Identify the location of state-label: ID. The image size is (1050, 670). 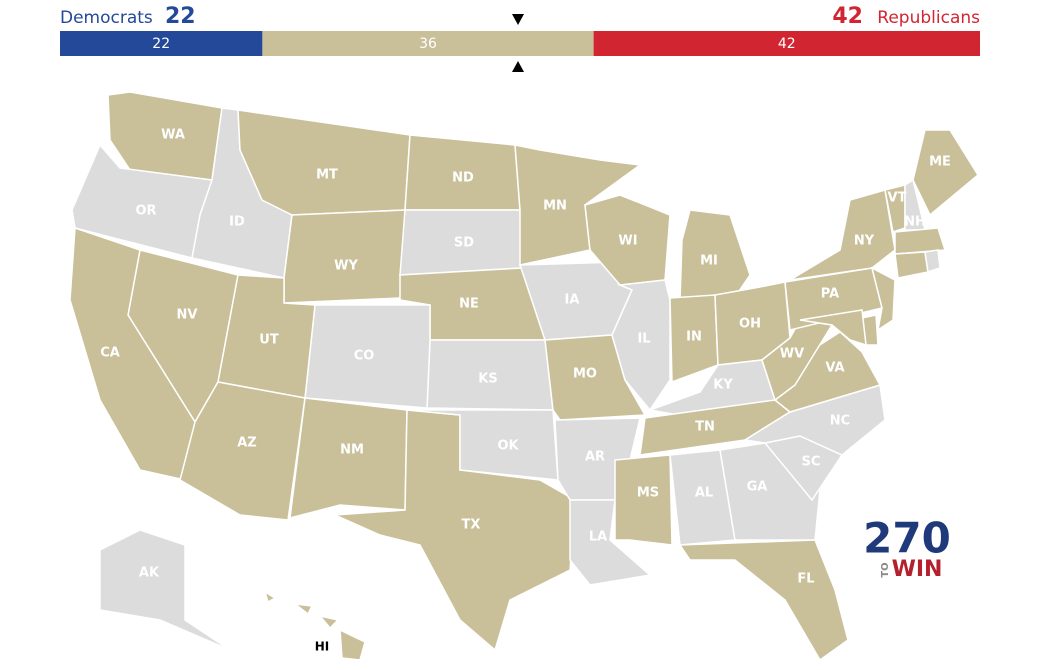
(237, 222).